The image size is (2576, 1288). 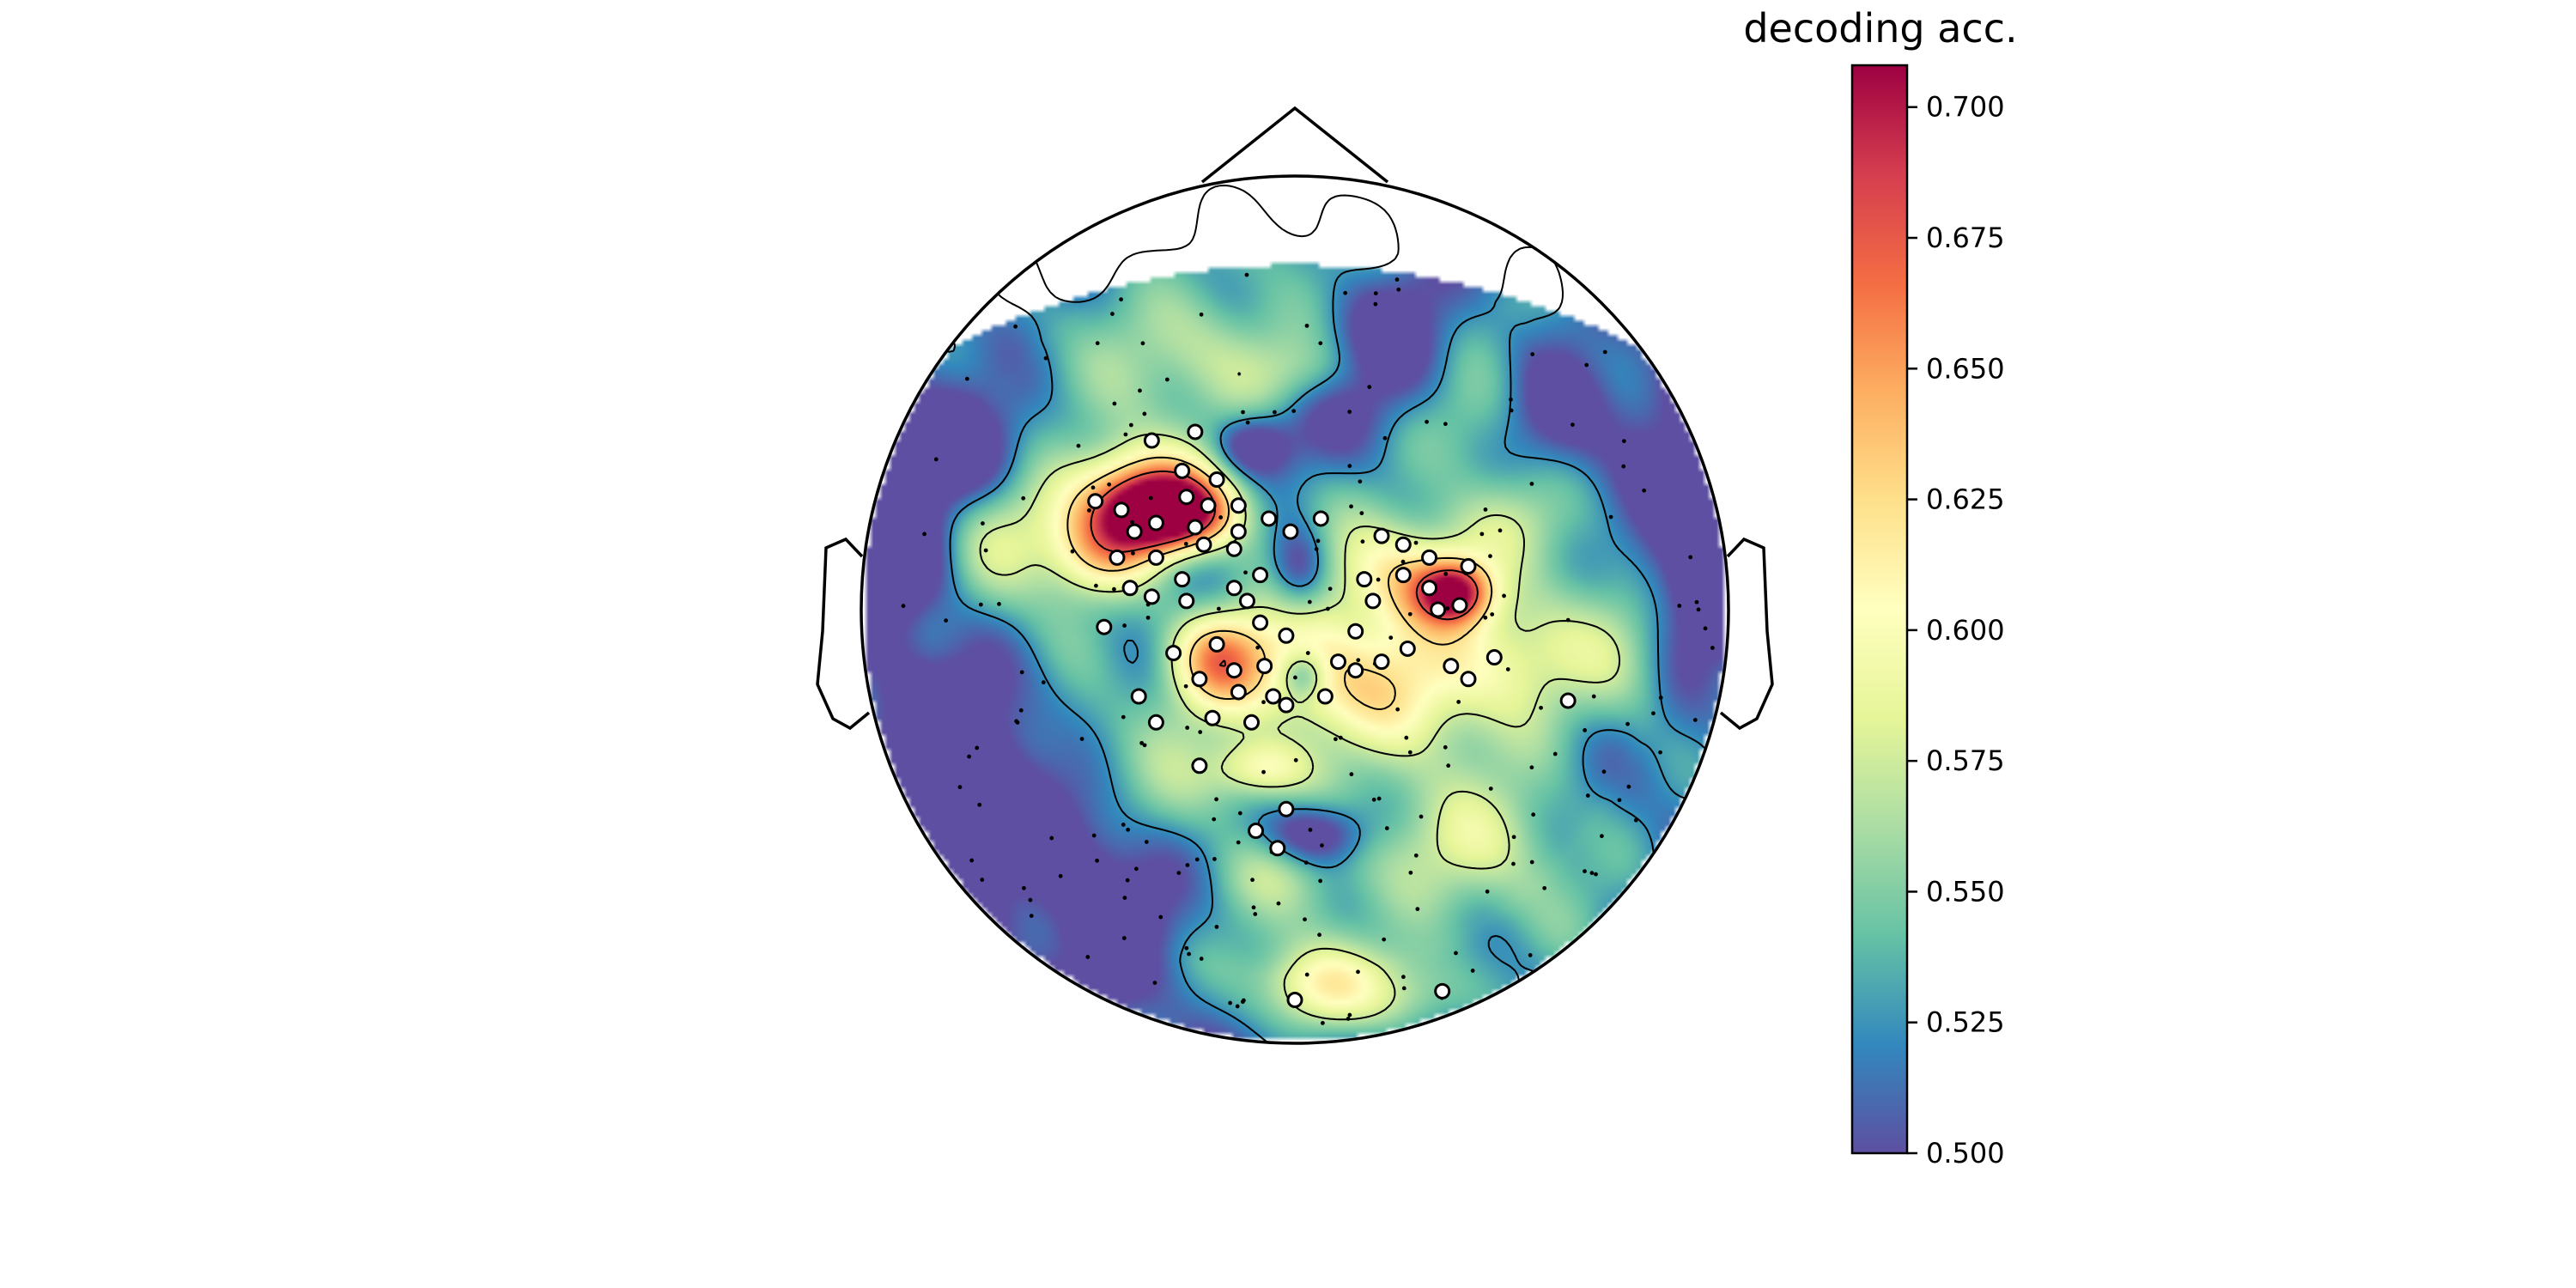 What do you see at coordinates (843, 634) in the screenshot?
I see `left-ear-outline` at bounding box center [843, 634].